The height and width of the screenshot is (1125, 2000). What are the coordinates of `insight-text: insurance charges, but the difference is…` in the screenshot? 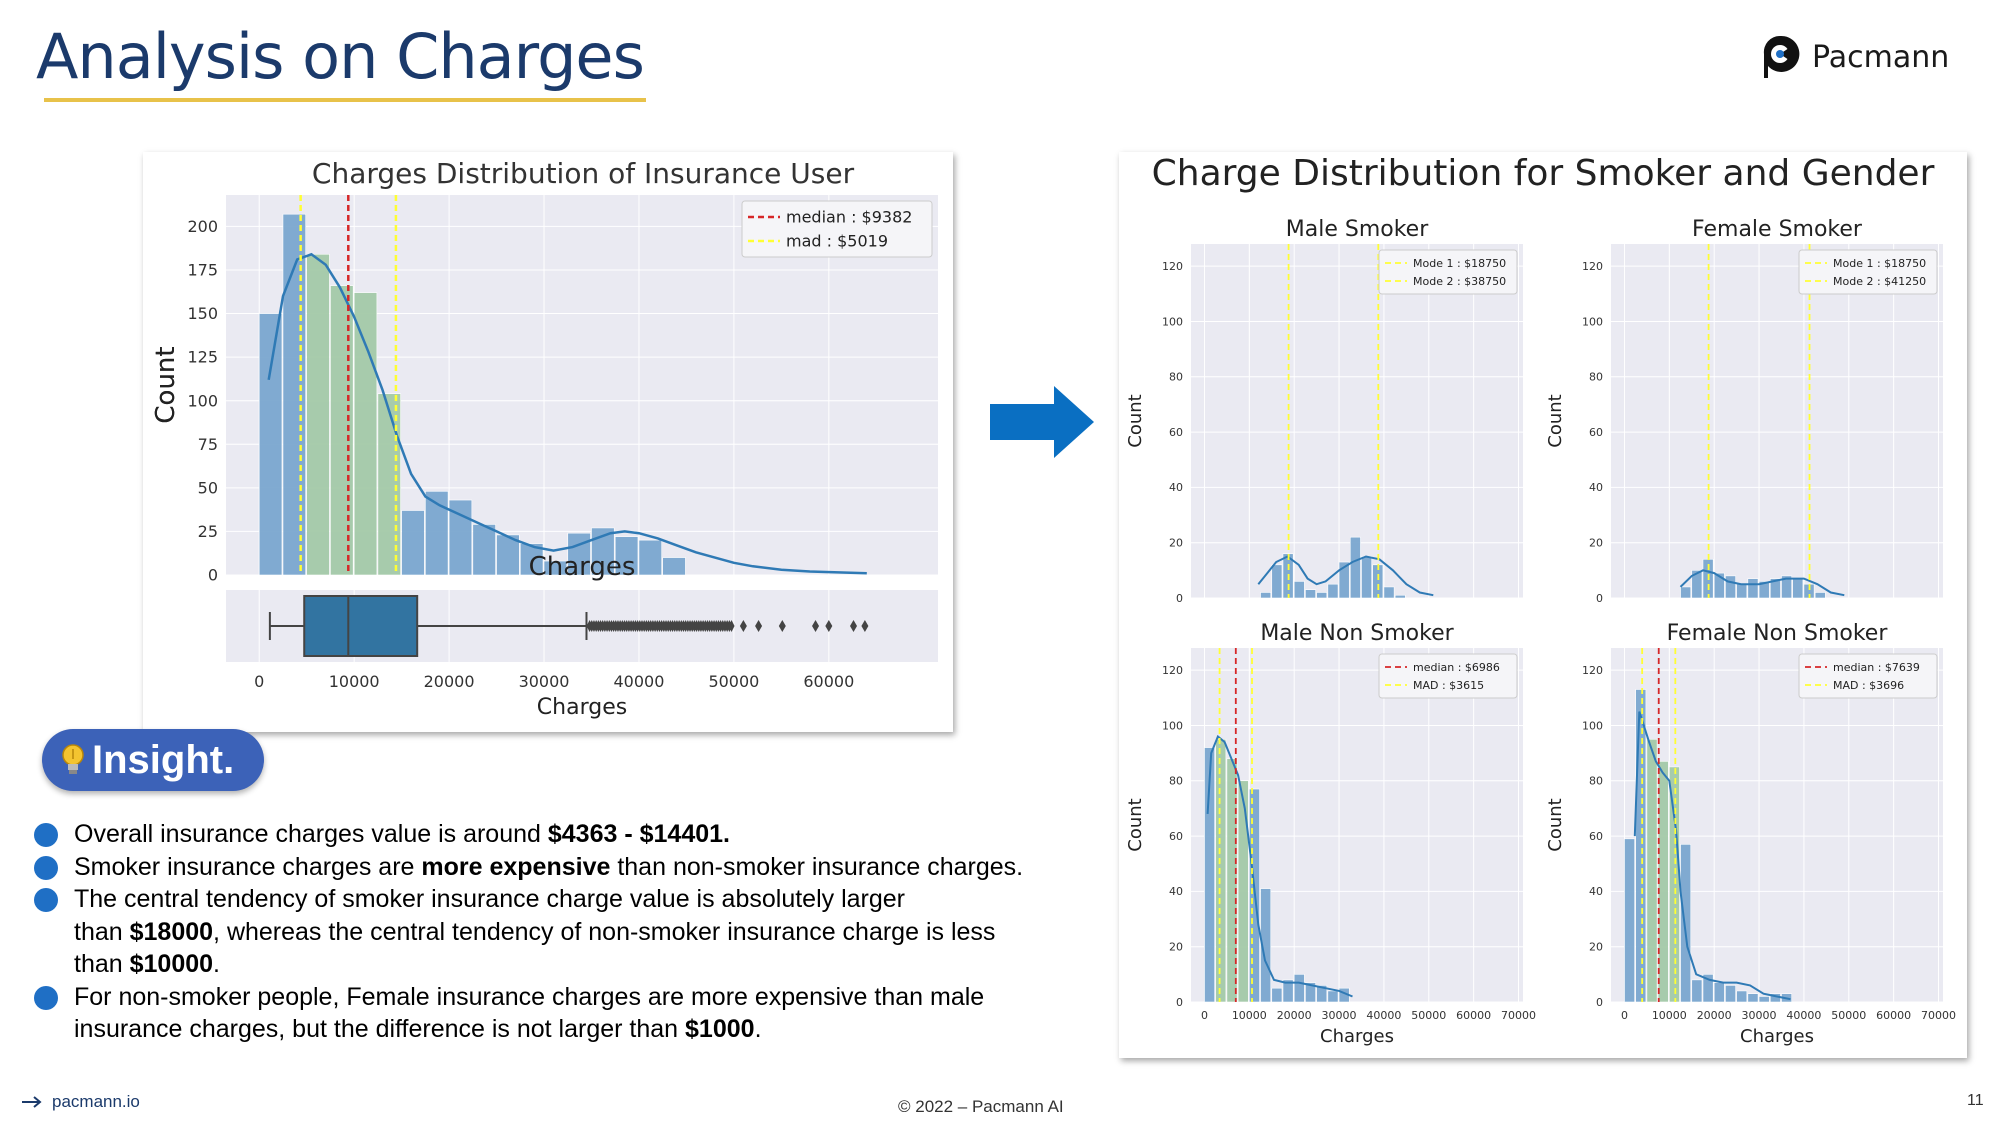 It's located at (380, 1029).